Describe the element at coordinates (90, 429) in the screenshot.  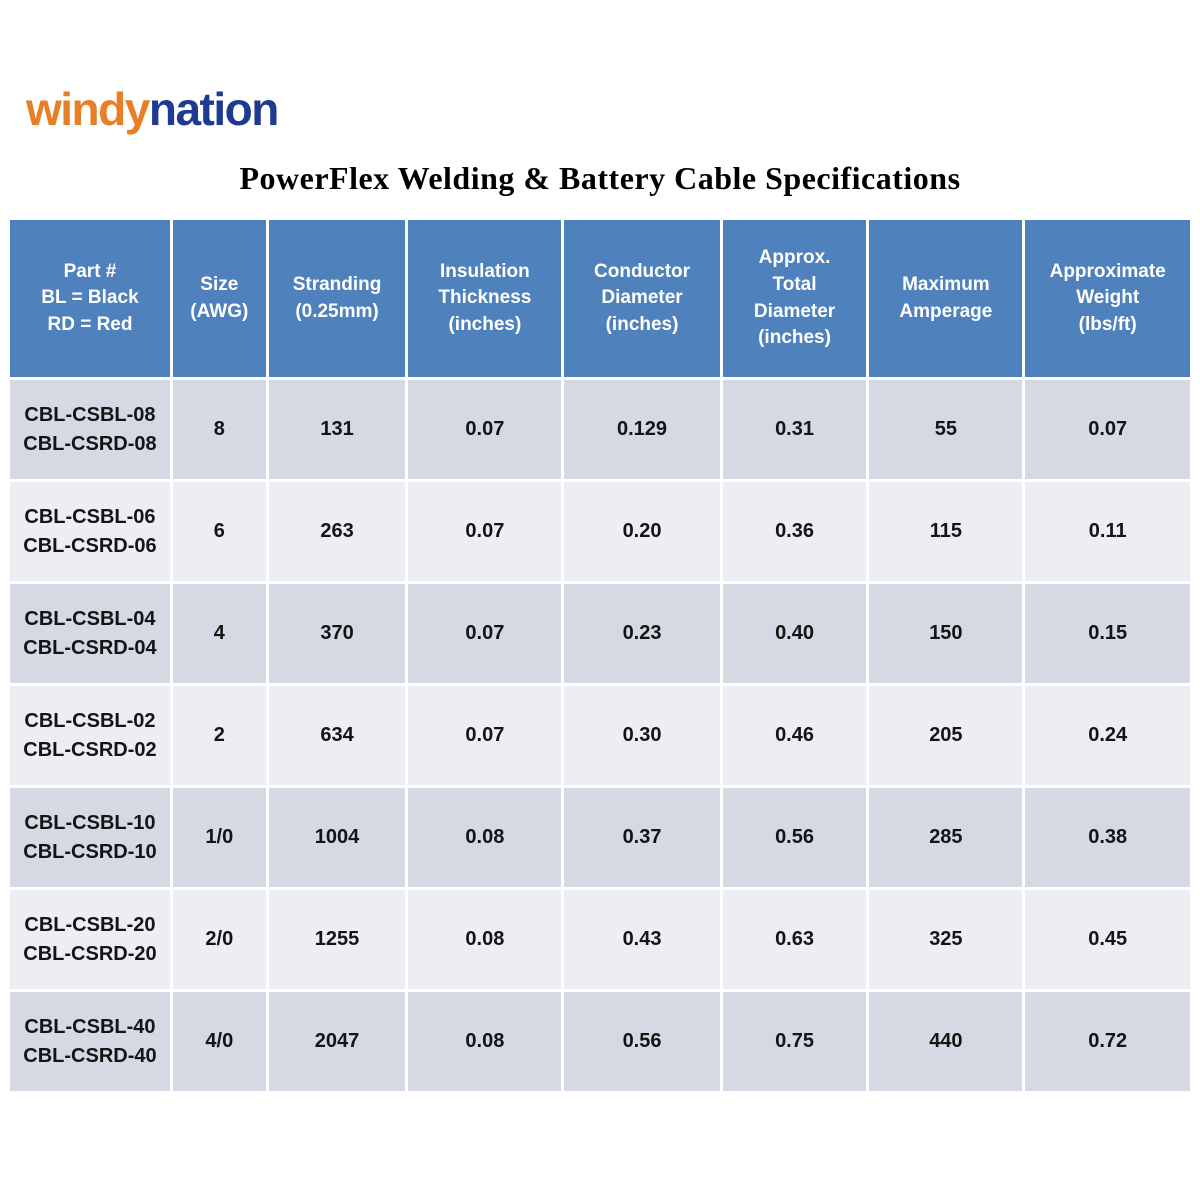
I see `cell-part: CBL-CSBL-08 CBL-CSRD-08` at that location.